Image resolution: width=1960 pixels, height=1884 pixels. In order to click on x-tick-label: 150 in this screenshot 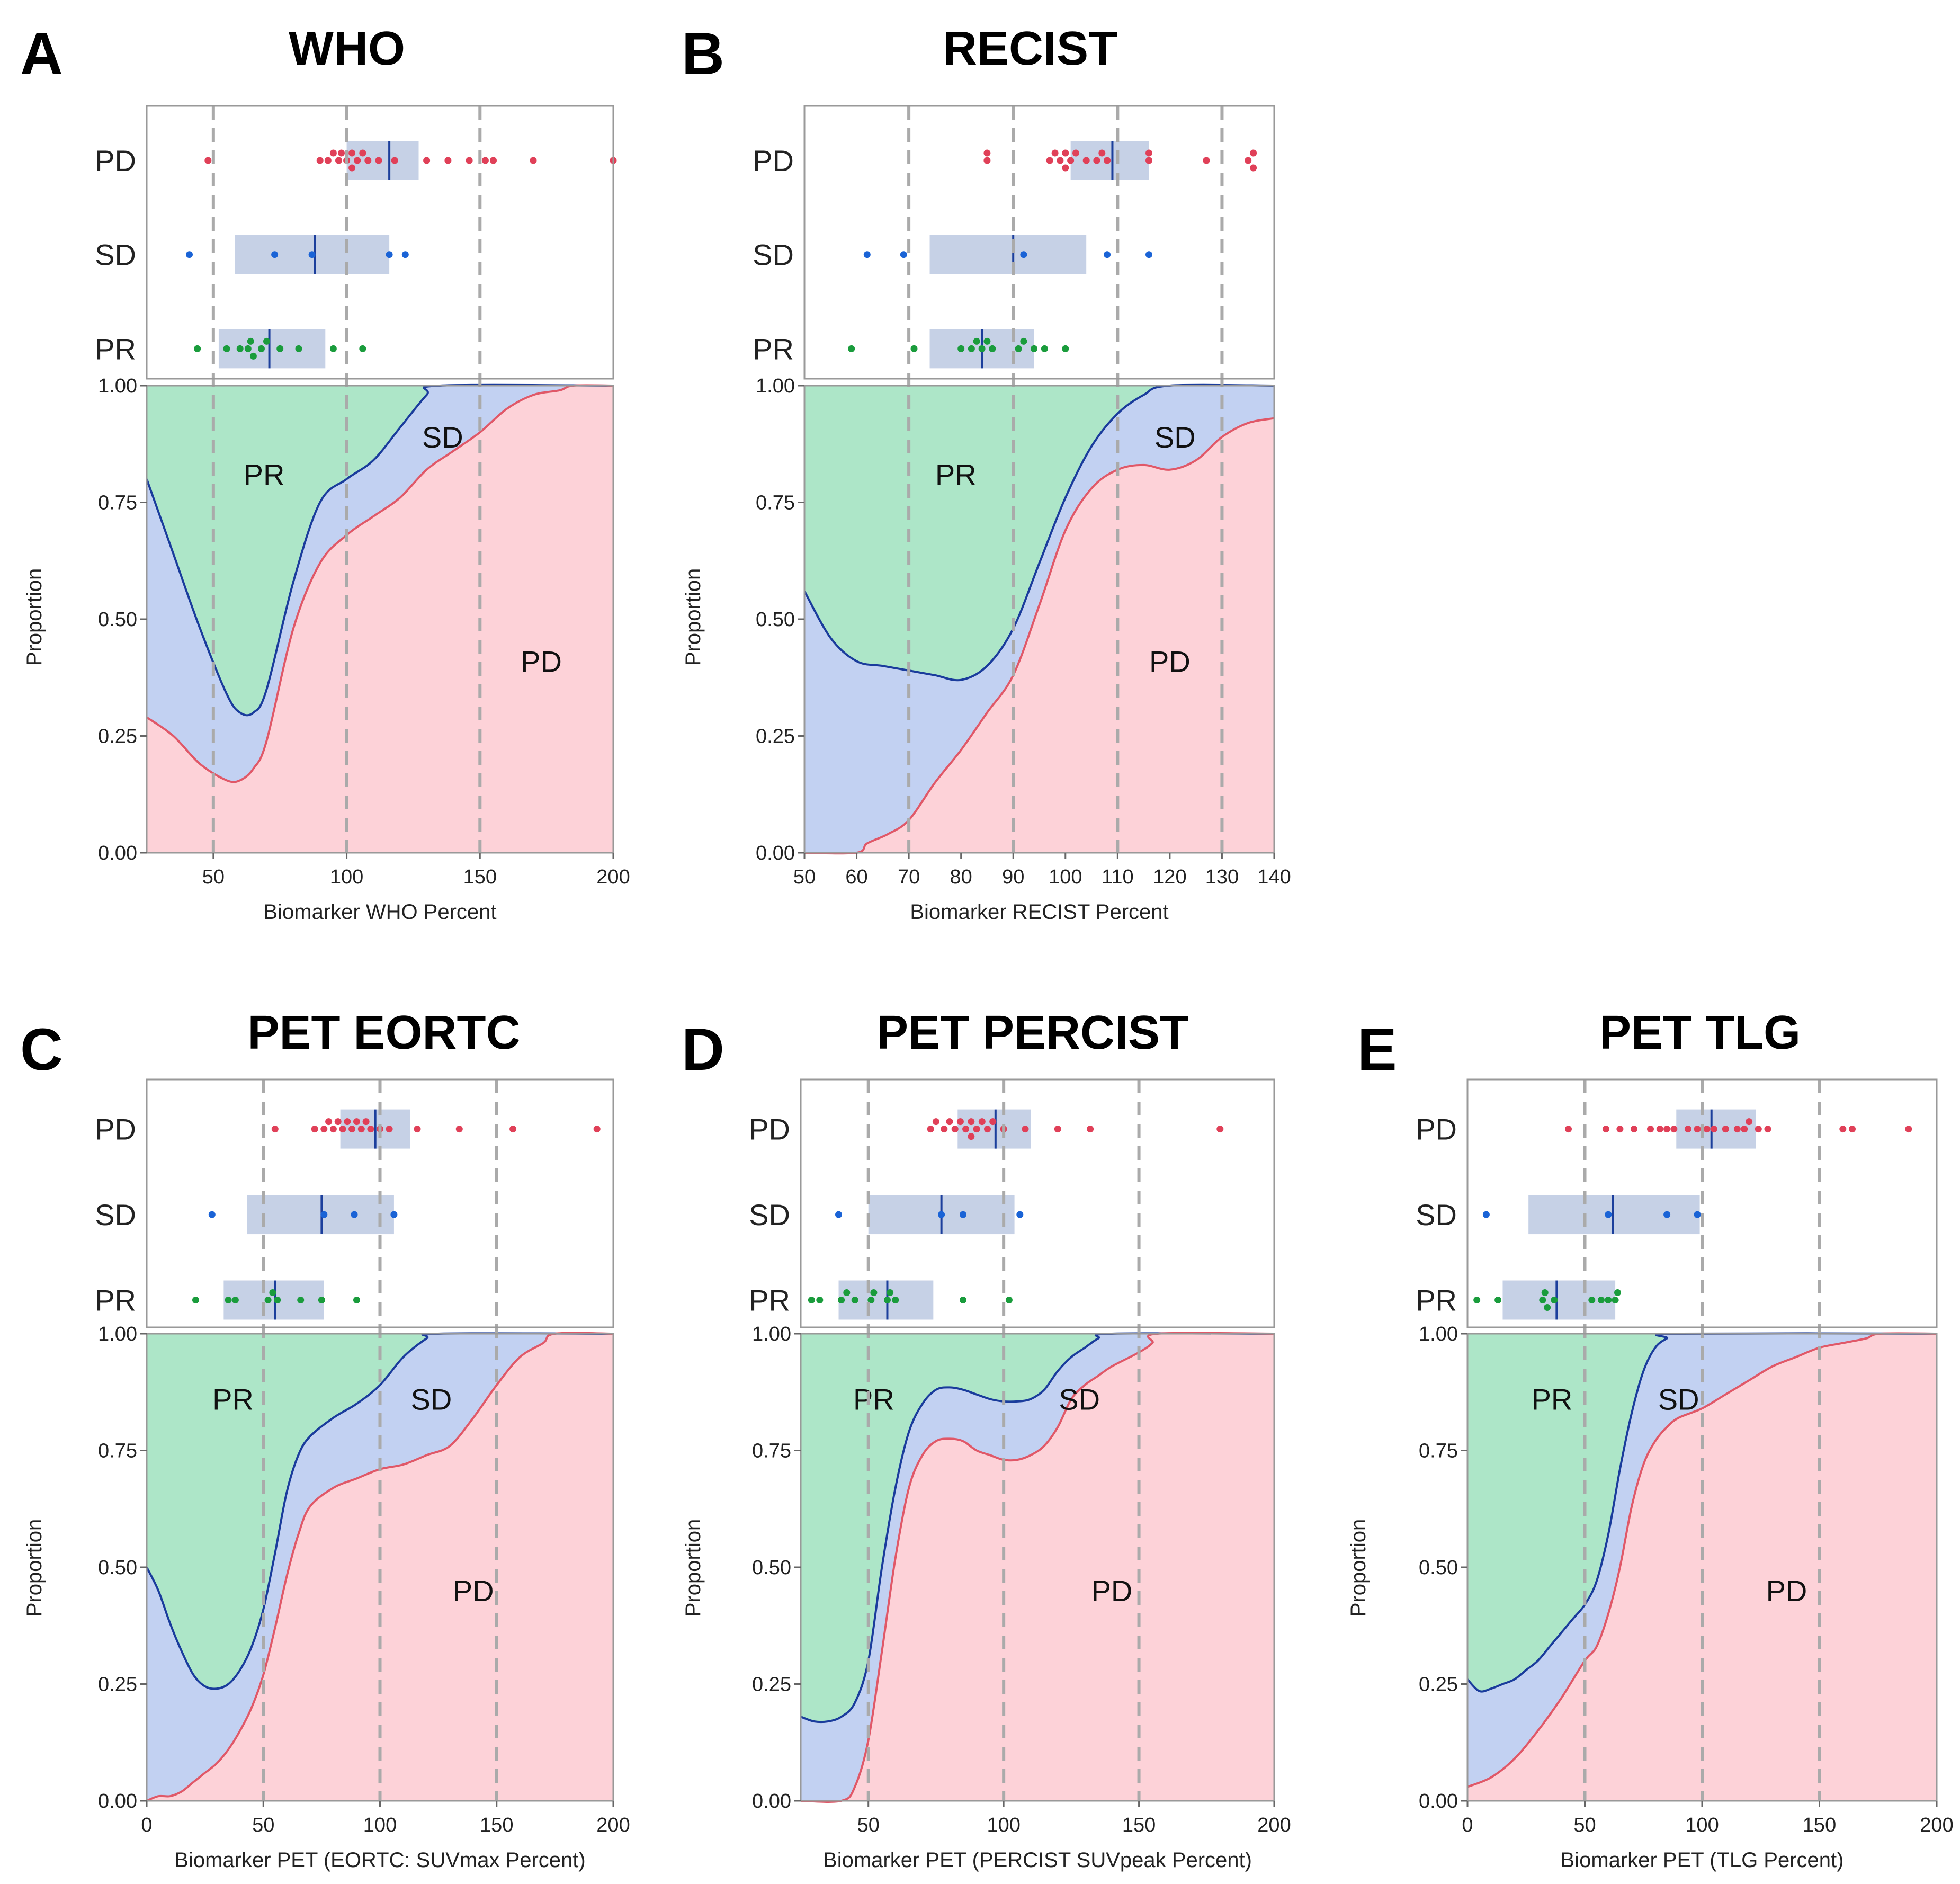, I will do `click(1819, 1825)`.